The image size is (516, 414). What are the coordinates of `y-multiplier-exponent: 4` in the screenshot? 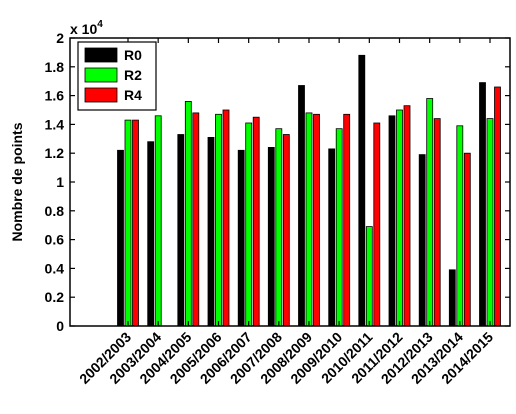 It's located at (100, 24).